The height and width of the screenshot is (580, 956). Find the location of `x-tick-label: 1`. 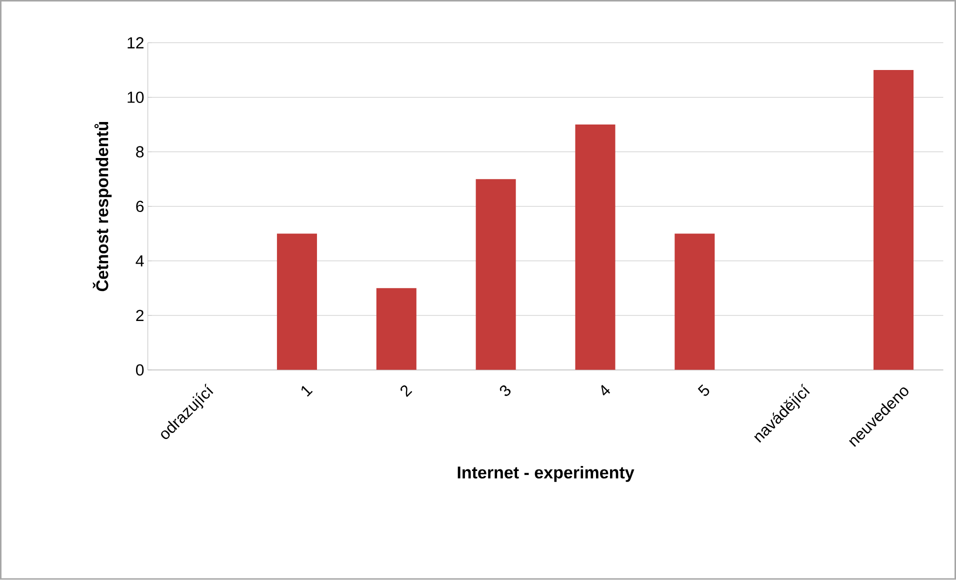

x-tick-label: 1 is located at coordinates (307, 391).